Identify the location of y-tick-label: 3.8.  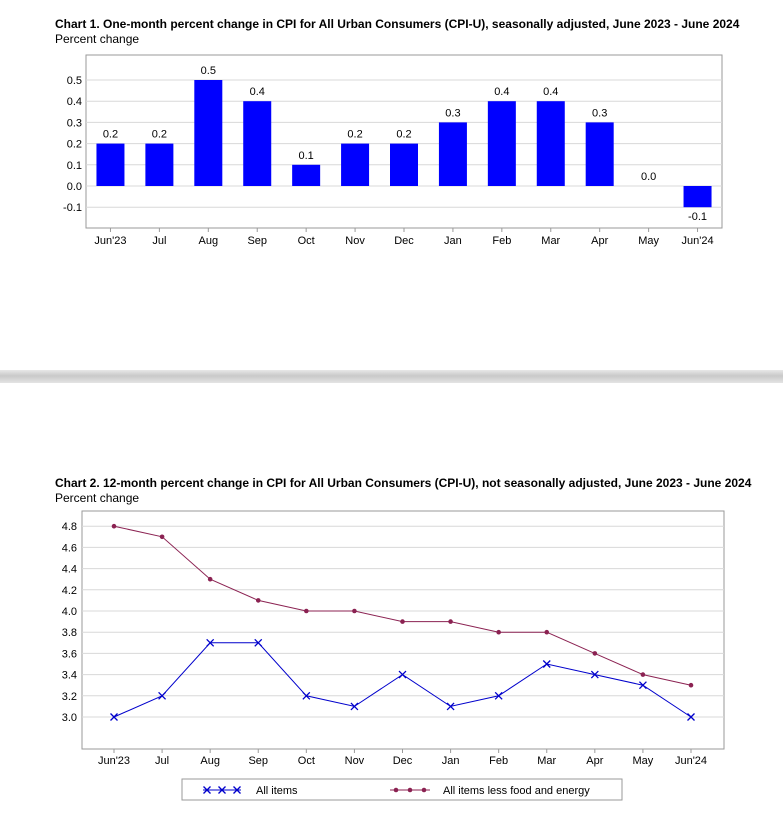
(69, 633).